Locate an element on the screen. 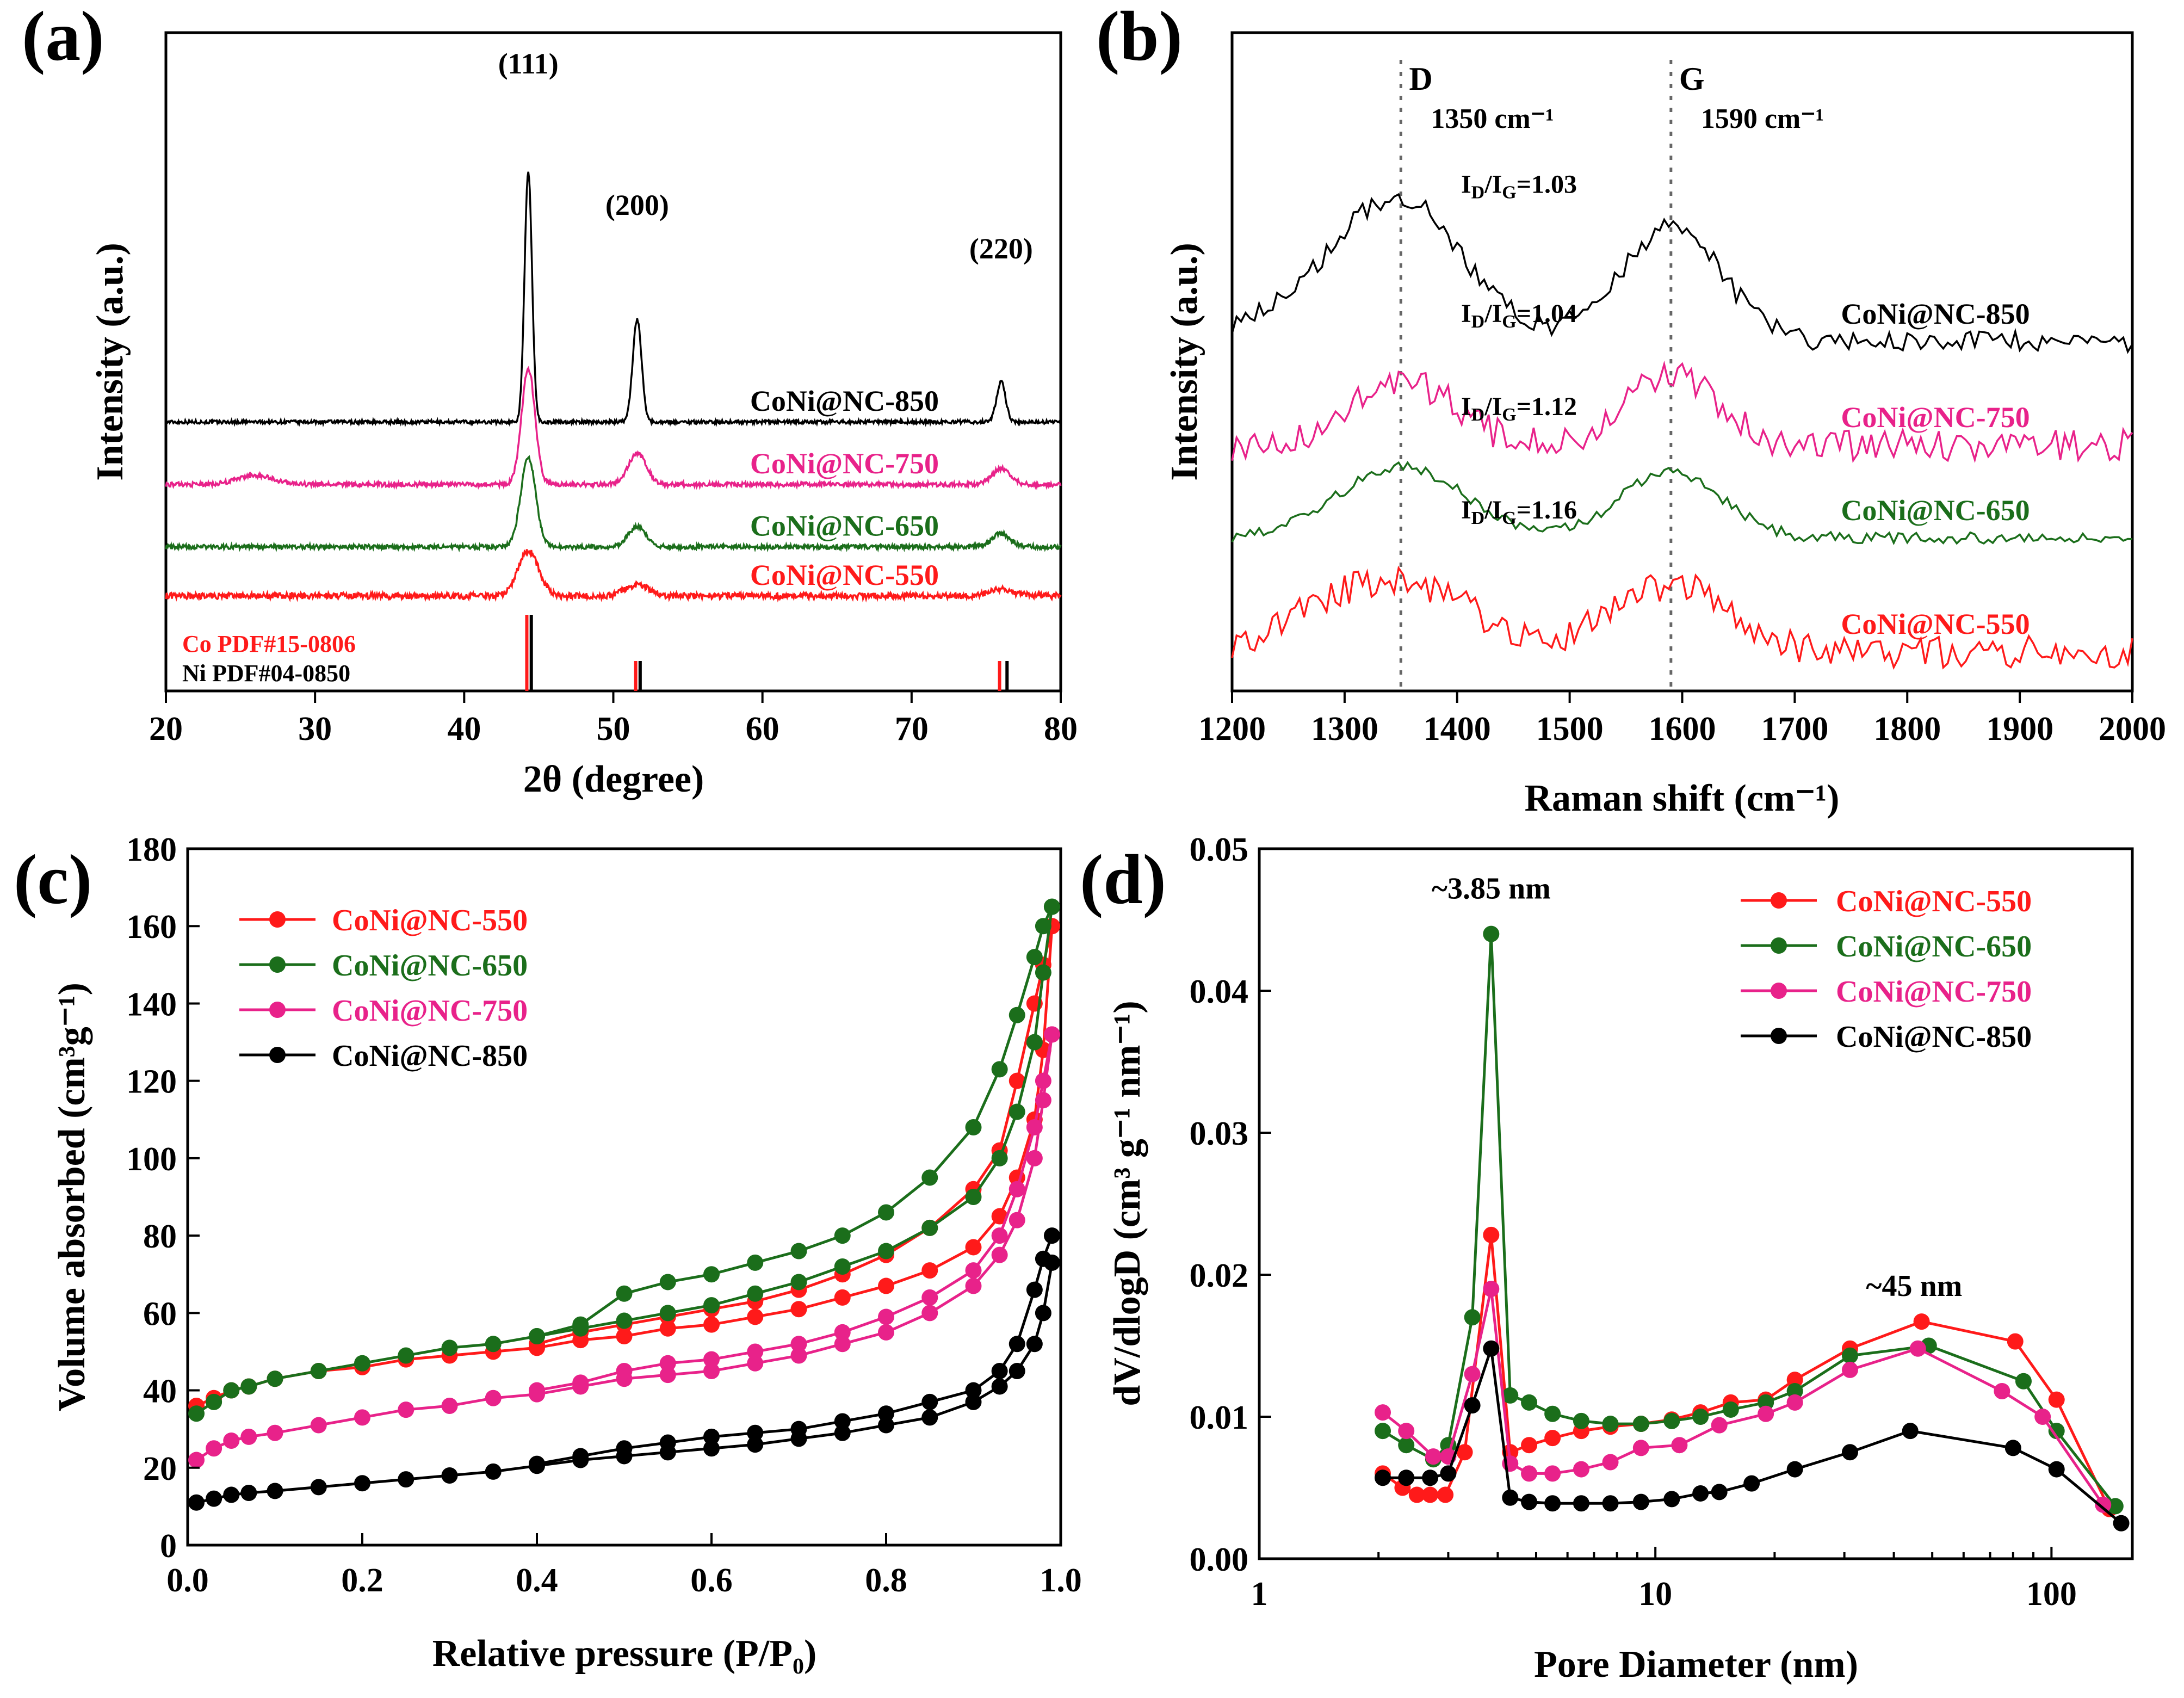 This screenshot has height=1698, width=2184. x-tick-label: 30 is located at coordinates (315, 730).